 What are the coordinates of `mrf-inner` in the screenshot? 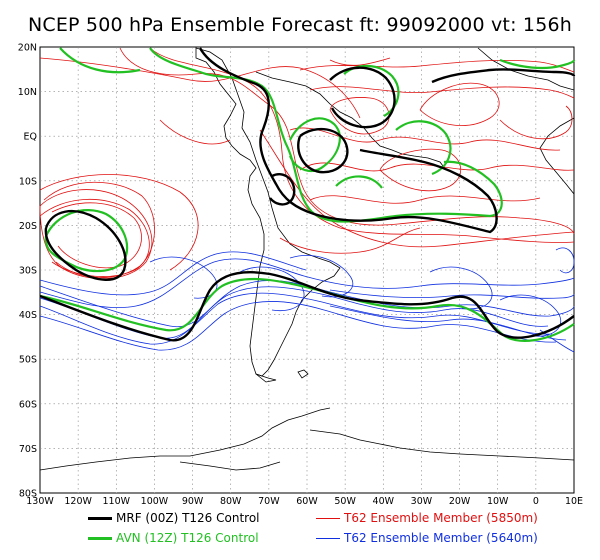 It's located at (282, 189).